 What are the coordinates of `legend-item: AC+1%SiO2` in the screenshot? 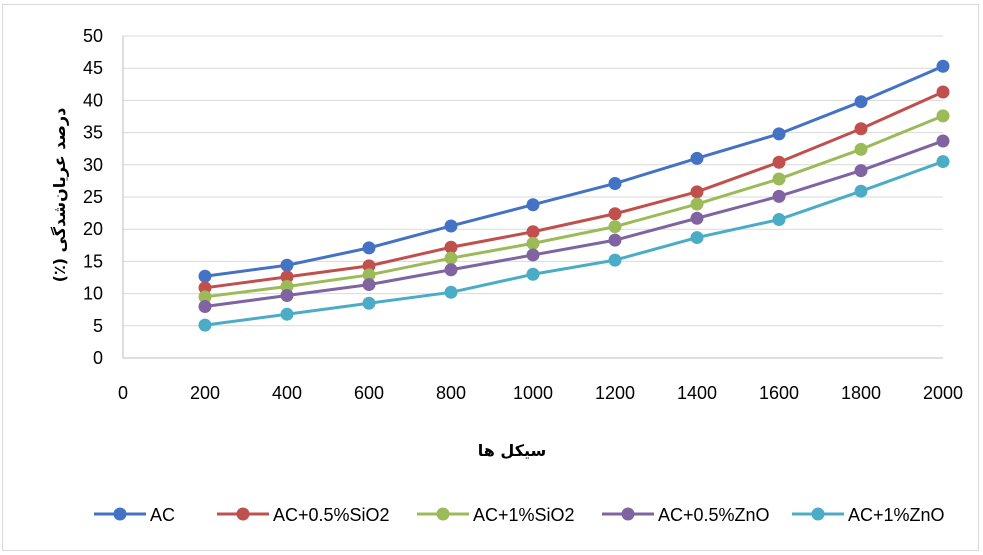 It's located at (496, 515).